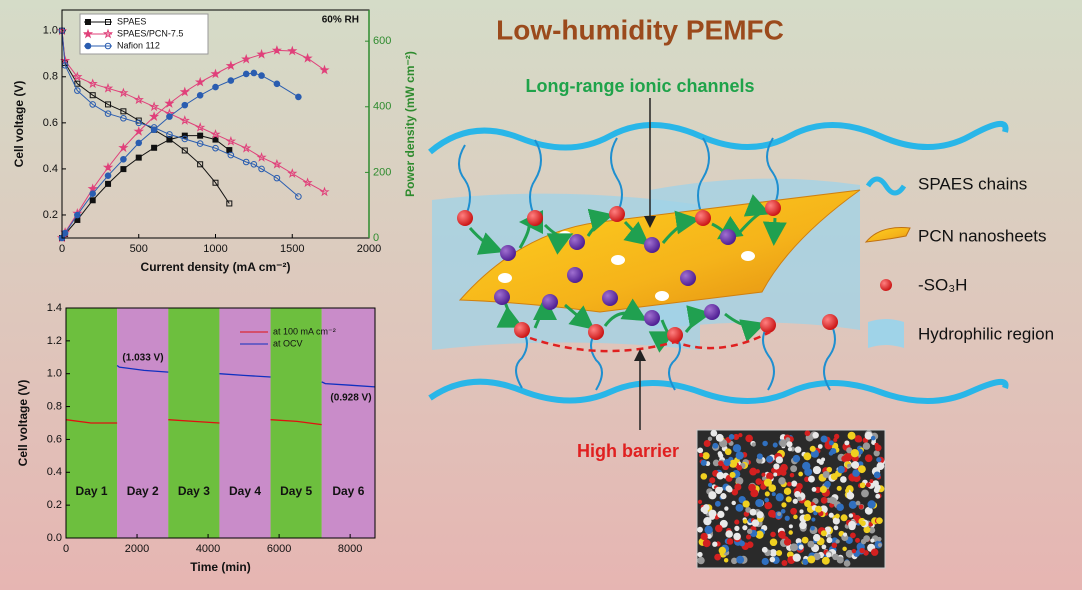 The height and width of the screenshot is (590, 1082). I want to click on series-line, so click(193, 422).